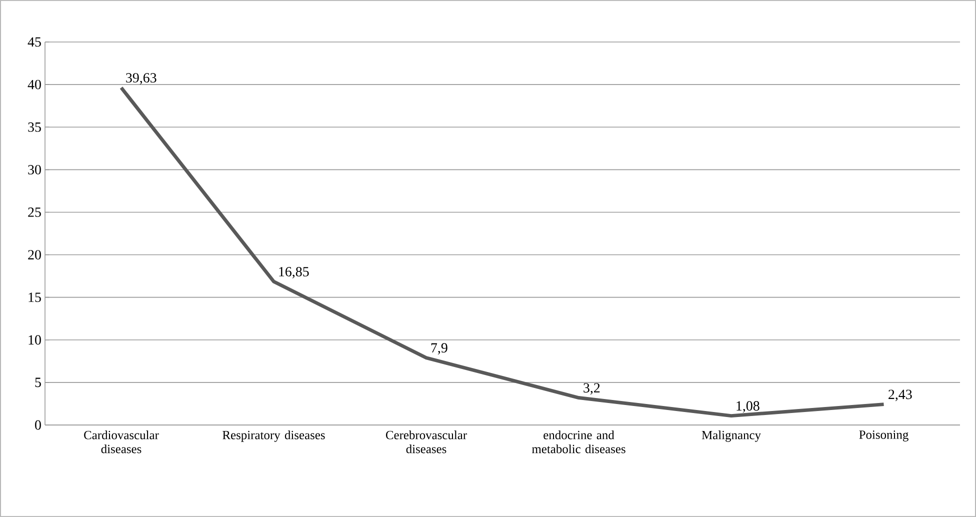  I want to click on x-tick-label: Respiratory diseases, so click(273, 436).